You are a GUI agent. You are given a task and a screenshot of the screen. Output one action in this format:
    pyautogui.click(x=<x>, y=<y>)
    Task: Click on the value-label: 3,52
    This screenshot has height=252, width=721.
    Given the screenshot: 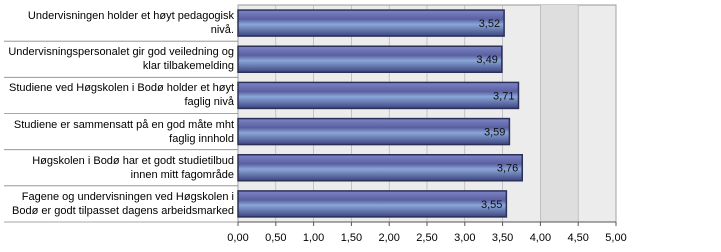 What is the action you would take?
    pyautogui.click(x=489, y=24)
    